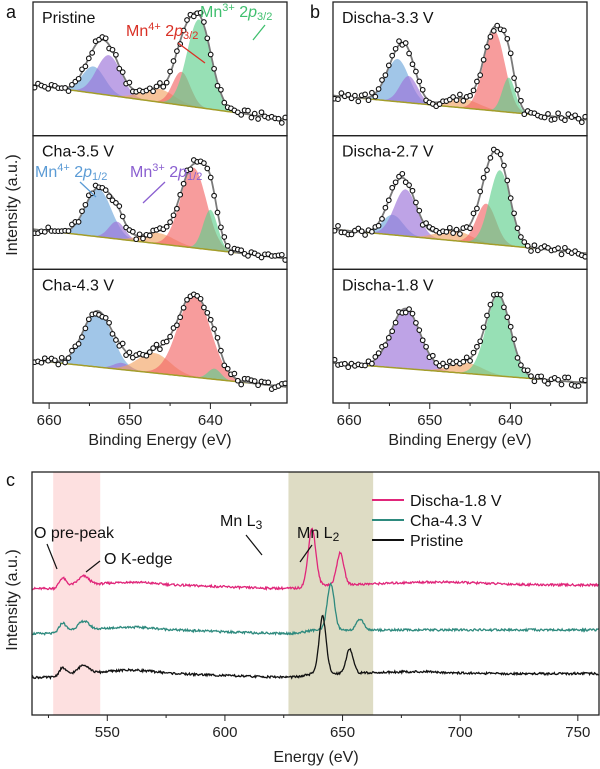  I want to click on svg-text: Mn4+ 2p3/2, so click(162, 31).